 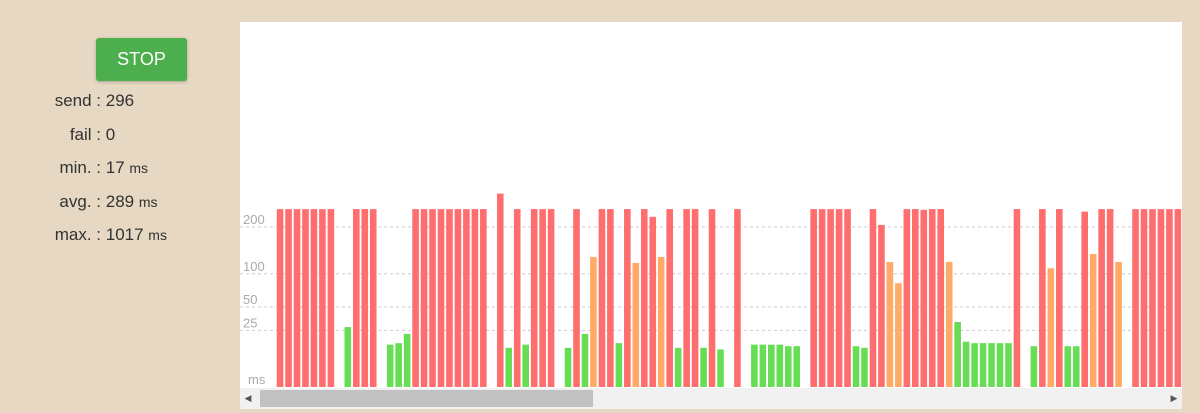 I want to click on y-tick-label-50: 50, so click(x=250, y=299).